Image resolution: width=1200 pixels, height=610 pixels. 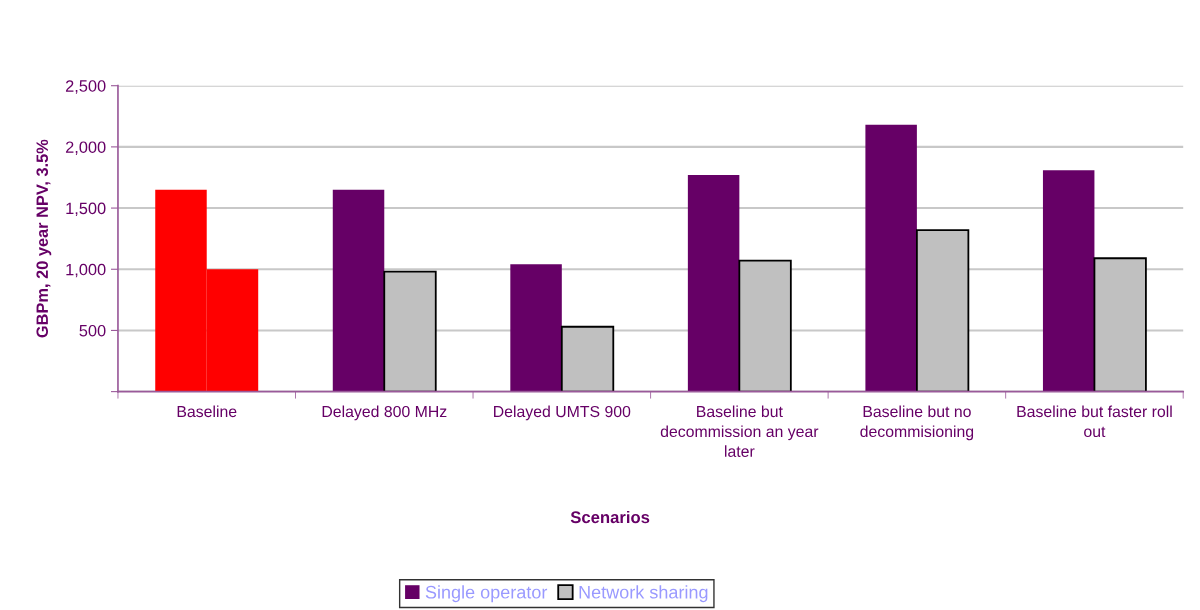 What do you see at coordinates (1094, 421) in the screenshot?
I see `x-tick-label: Baseline but faster roll out` at bounding box center [1094, 421].